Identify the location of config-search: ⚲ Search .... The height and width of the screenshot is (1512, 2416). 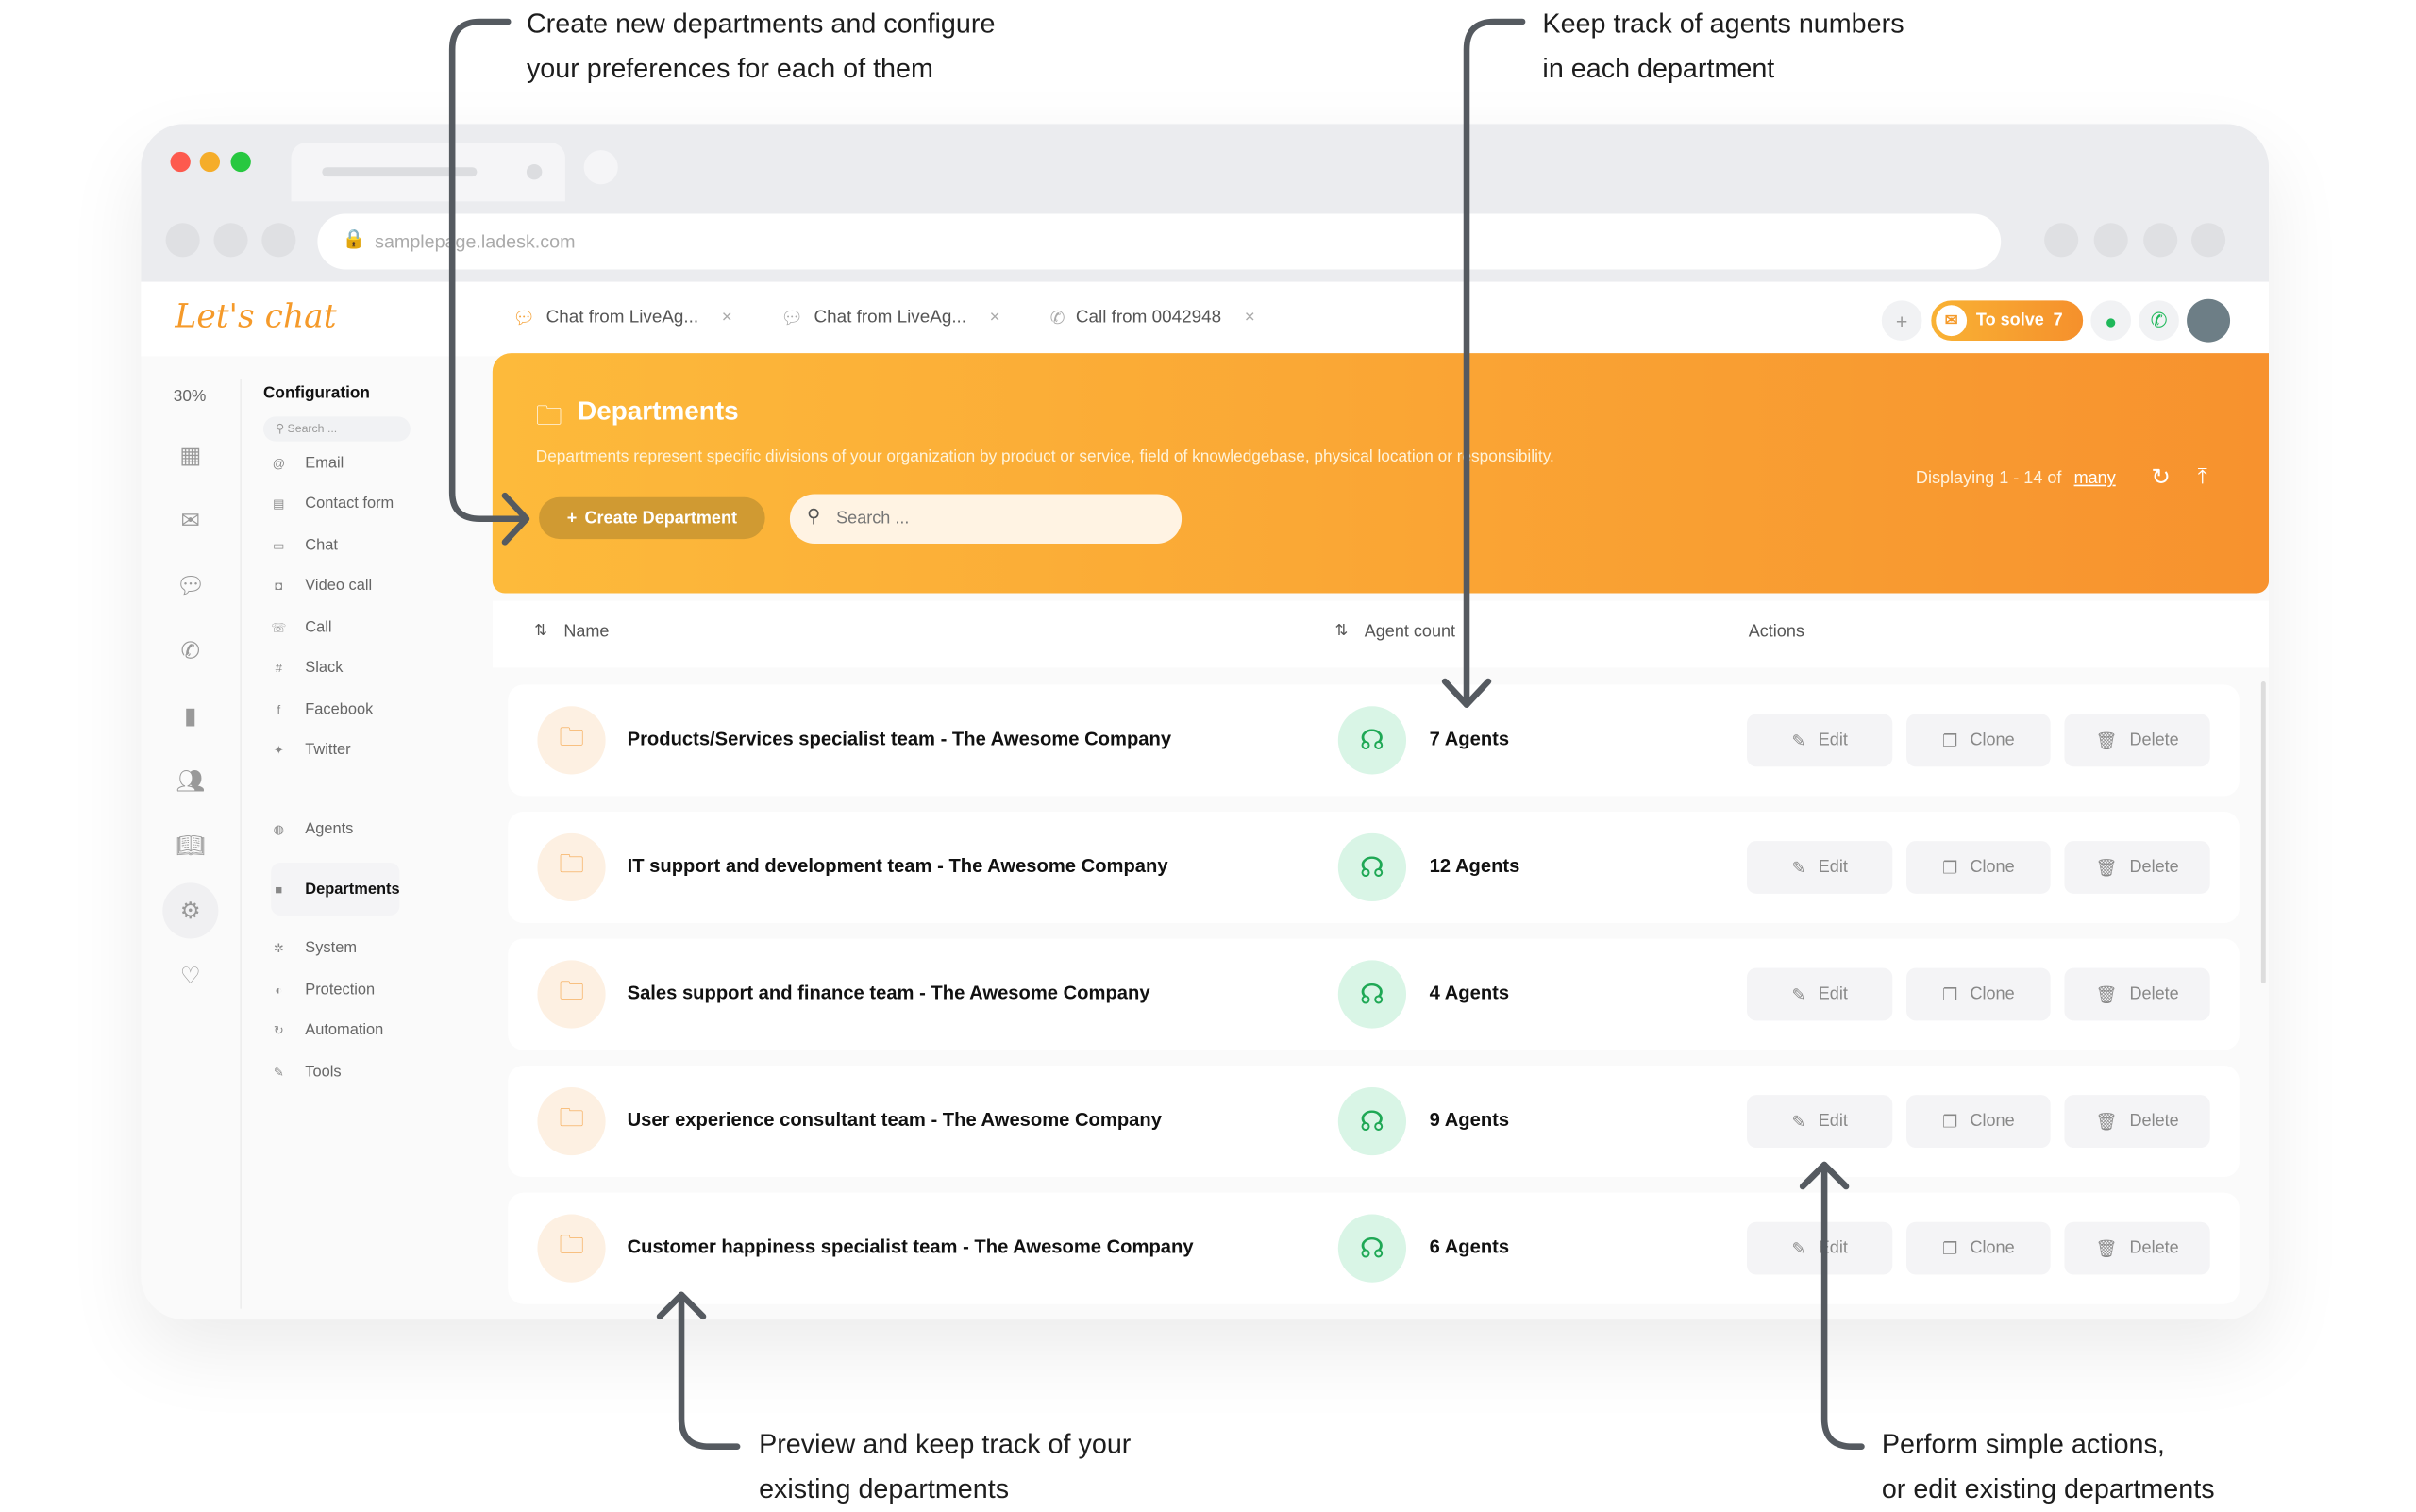
(337, 429).